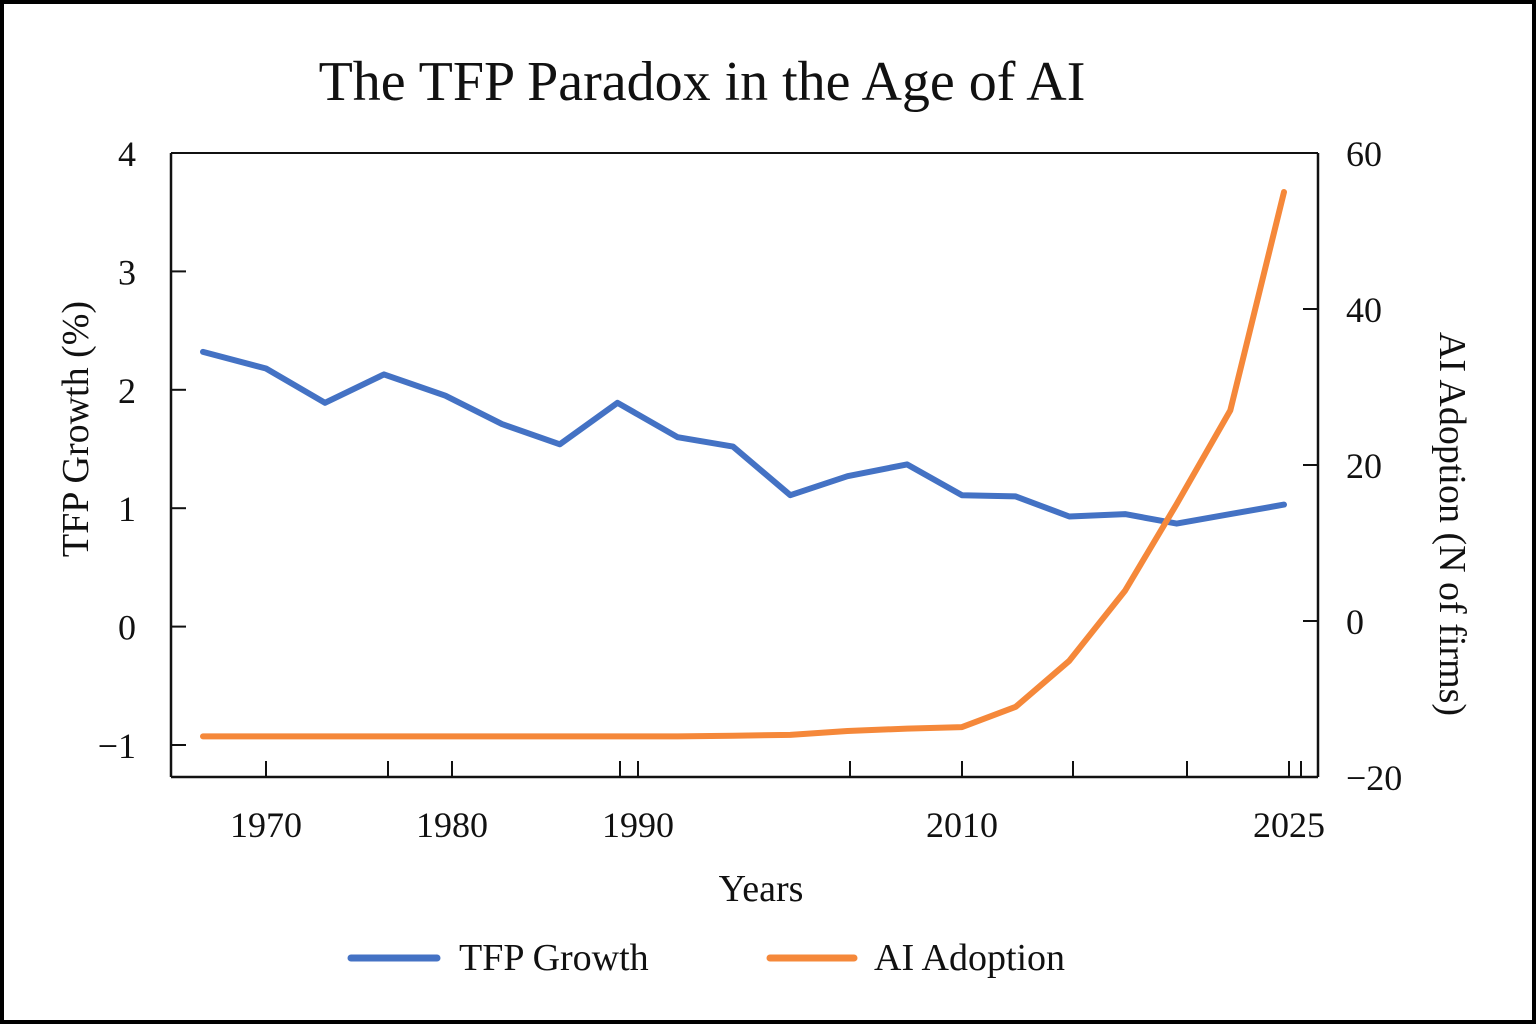 The width and height of the screenshot is (1536, 1028). I want to click on x-axis-ticks: 1970 1980 1990 2010 2025, so click(777, 803).